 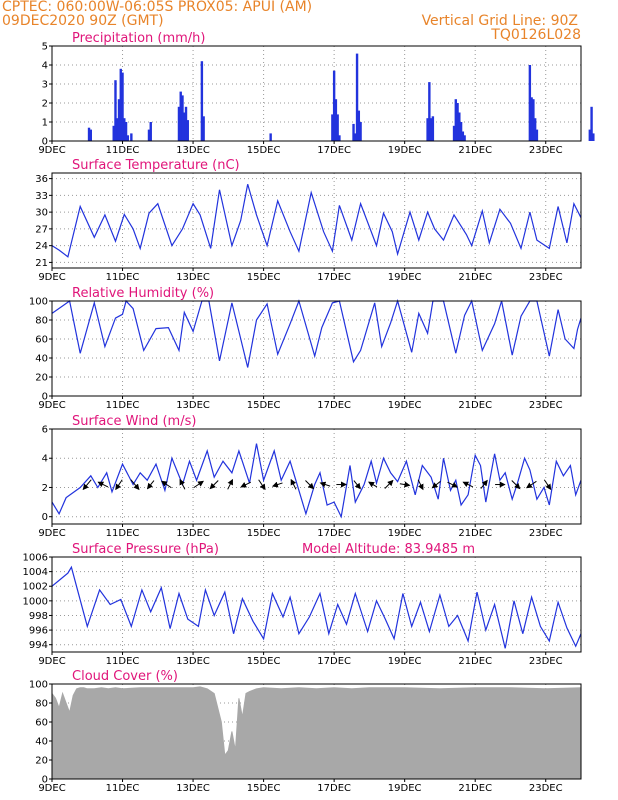 I want to click on y-tick-label: 4, so click(x=45, y=459).